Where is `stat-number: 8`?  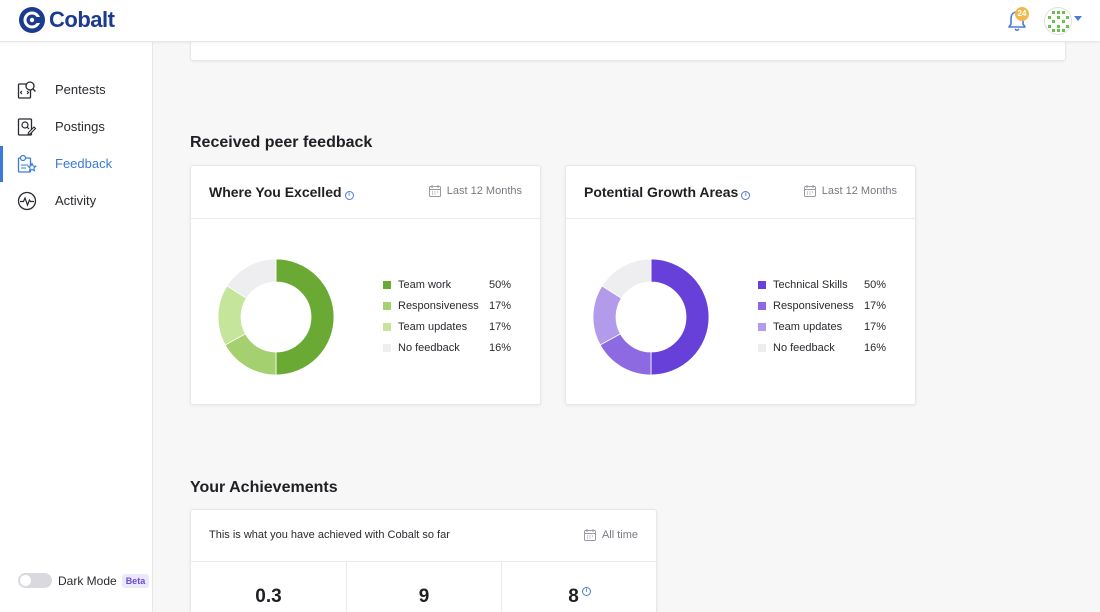
stat-number: 8 is located at coordinates (573, 596).